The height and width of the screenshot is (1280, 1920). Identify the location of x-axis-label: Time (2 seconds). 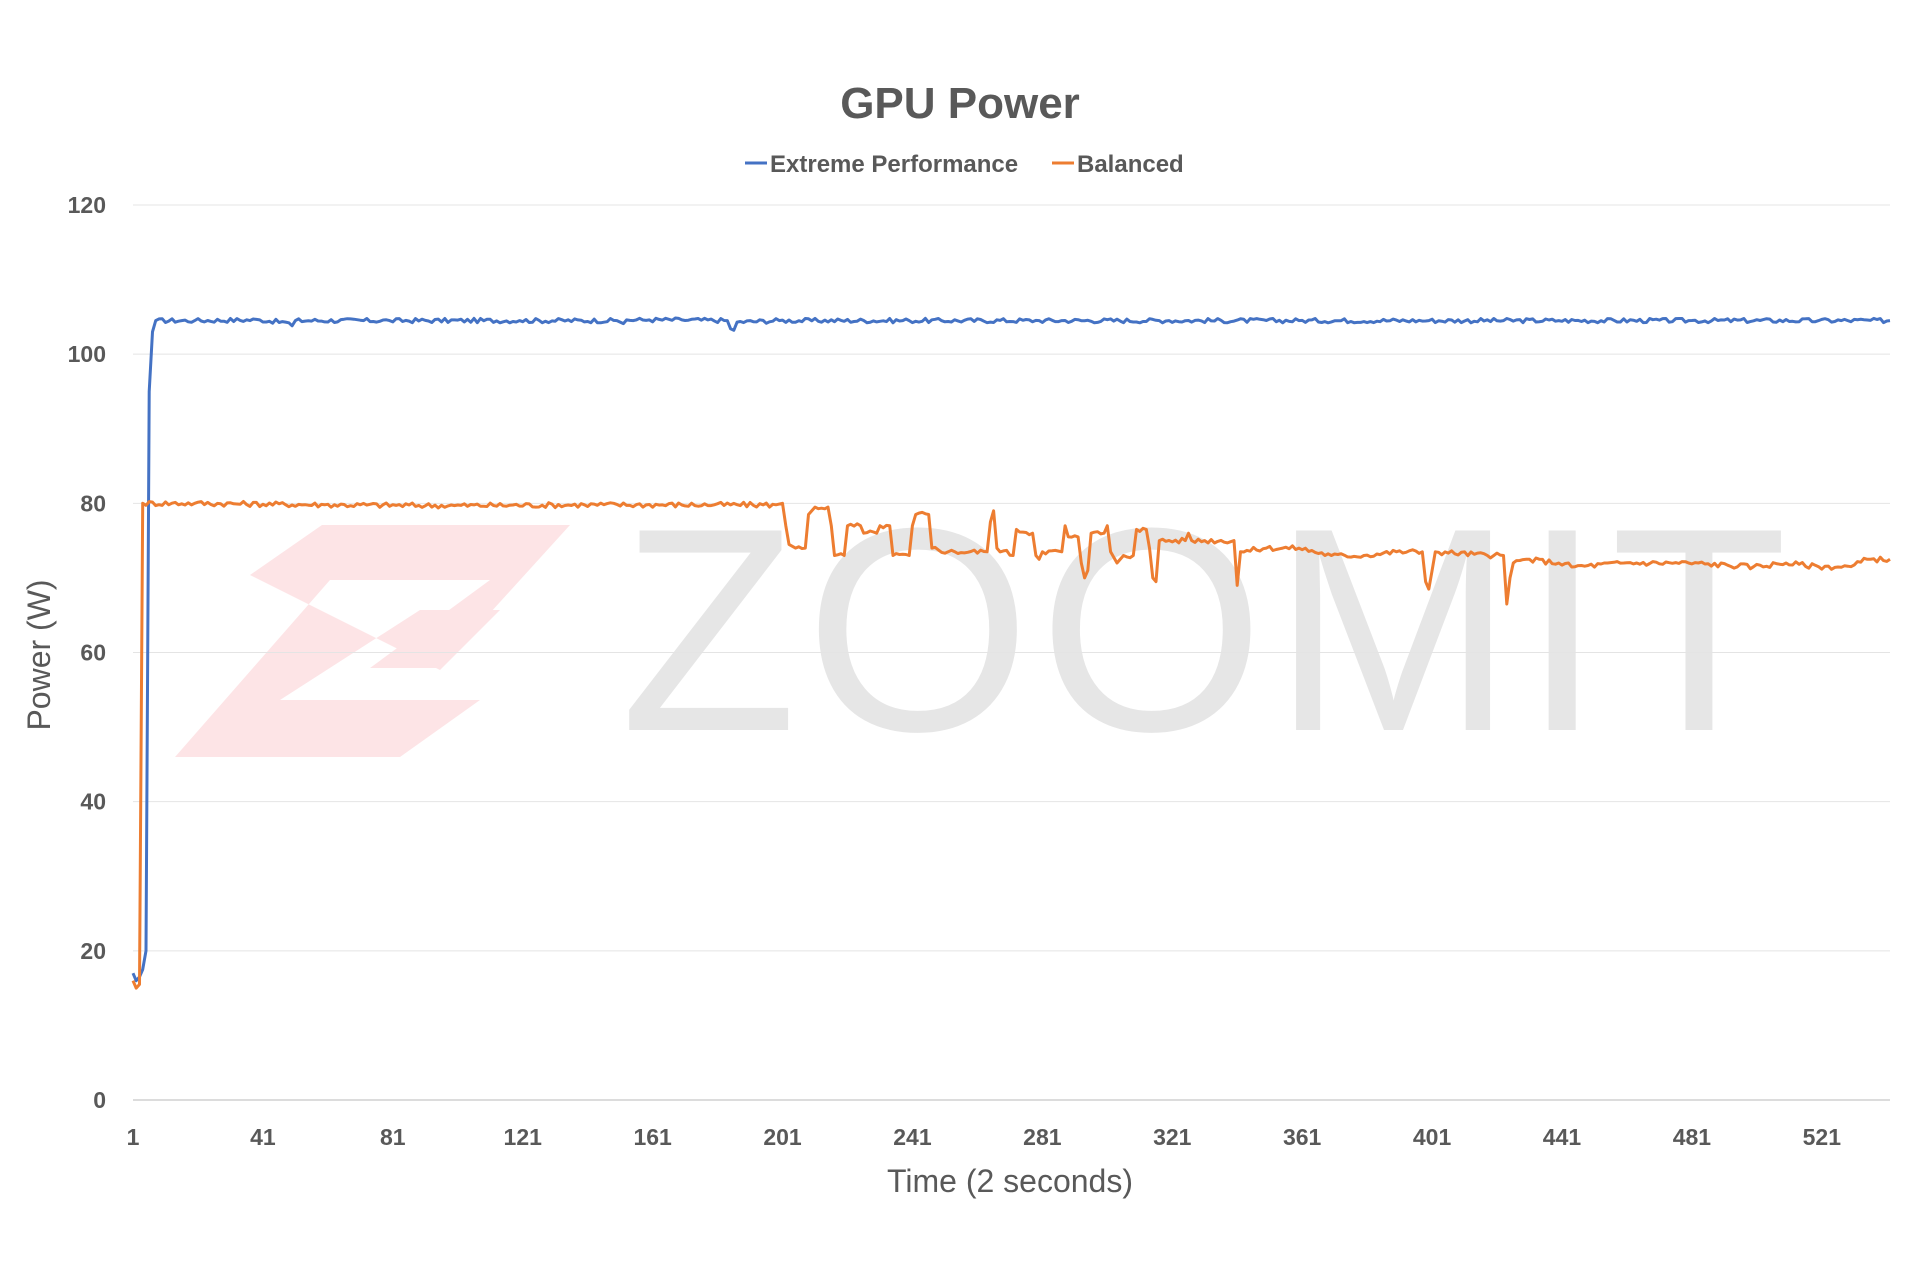
(1010, 1181).